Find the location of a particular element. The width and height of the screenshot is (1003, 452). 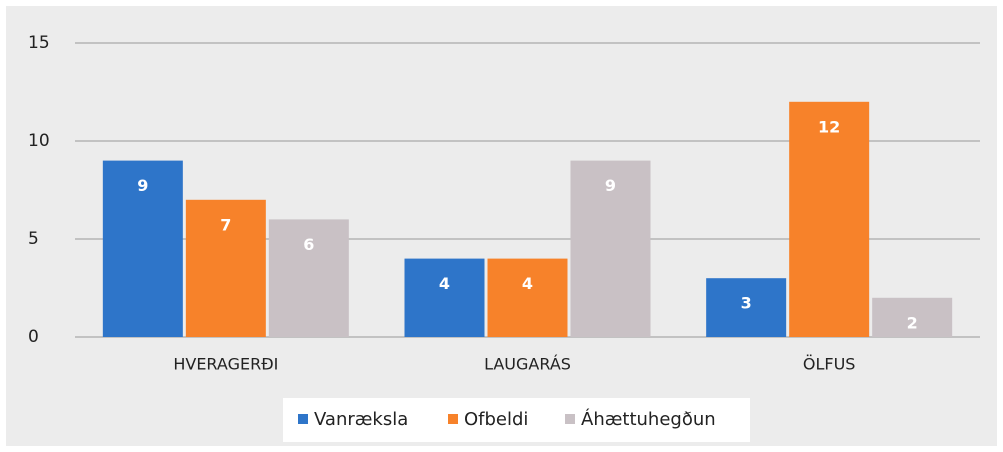

data-label: 12 is located at coordinates (829, 126).